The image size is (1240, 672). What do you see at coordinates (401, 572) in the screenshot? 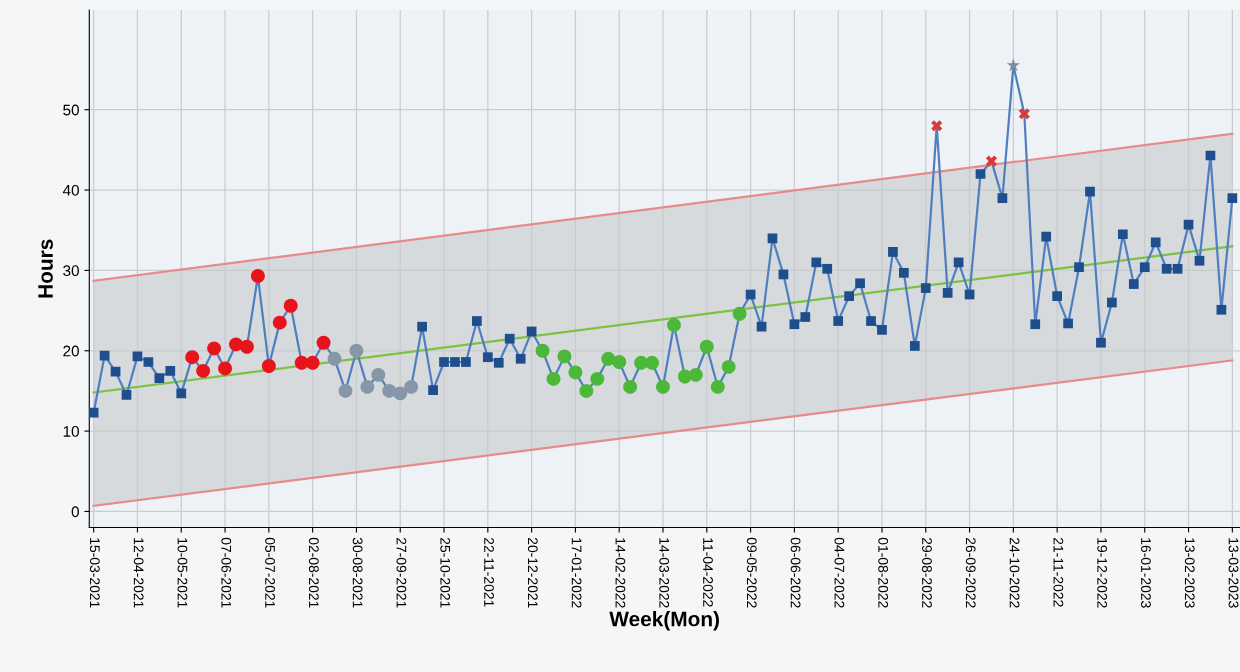
I see `x-tick-label: 27-09-2021` at bounding box center [401, 572].